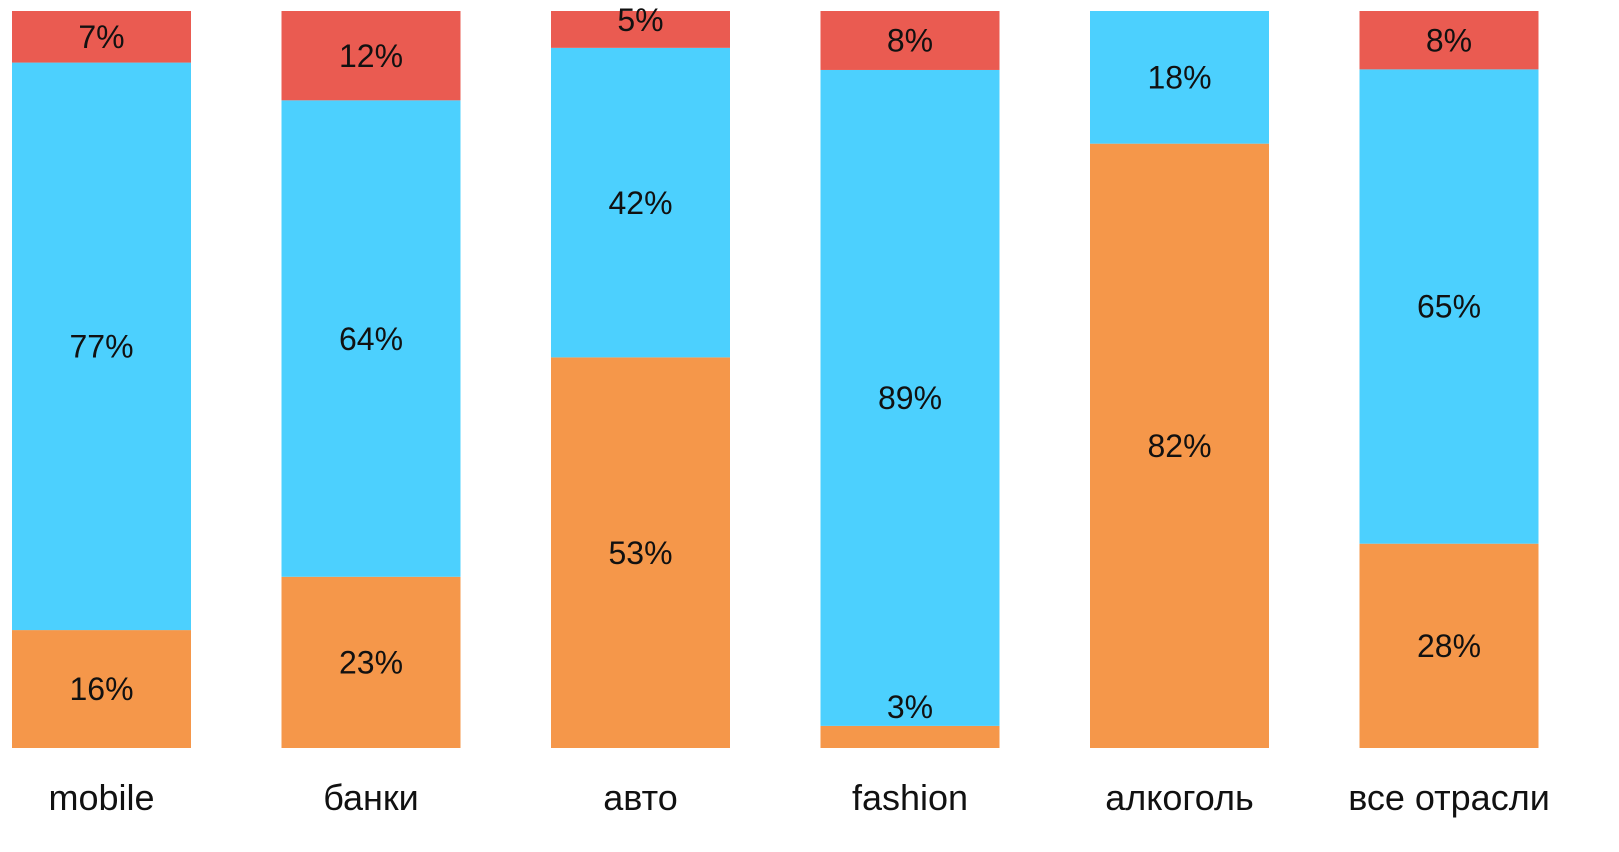 Image resolution: width=1619 pixels, height=852 pixels. Describe the element at coordinates (1449, 797) in the screenshot. I see `category-label: все отрасли` at that location.